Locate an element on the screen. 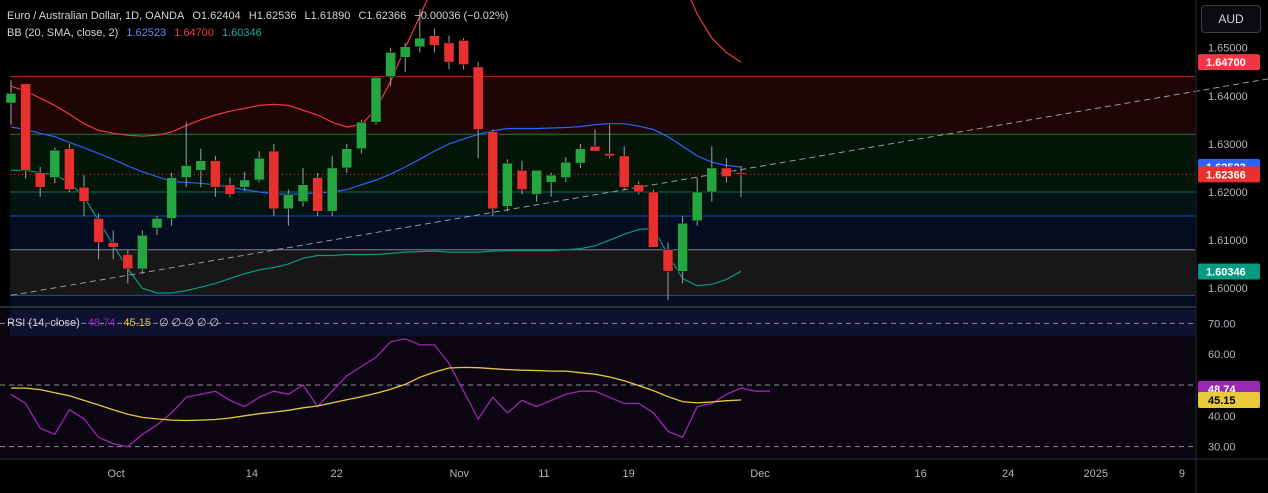 Image resolution: width=1268 pixels, height=493 pixels. price-label-tag: 1.62366 is located at coordinates (1229, 174).